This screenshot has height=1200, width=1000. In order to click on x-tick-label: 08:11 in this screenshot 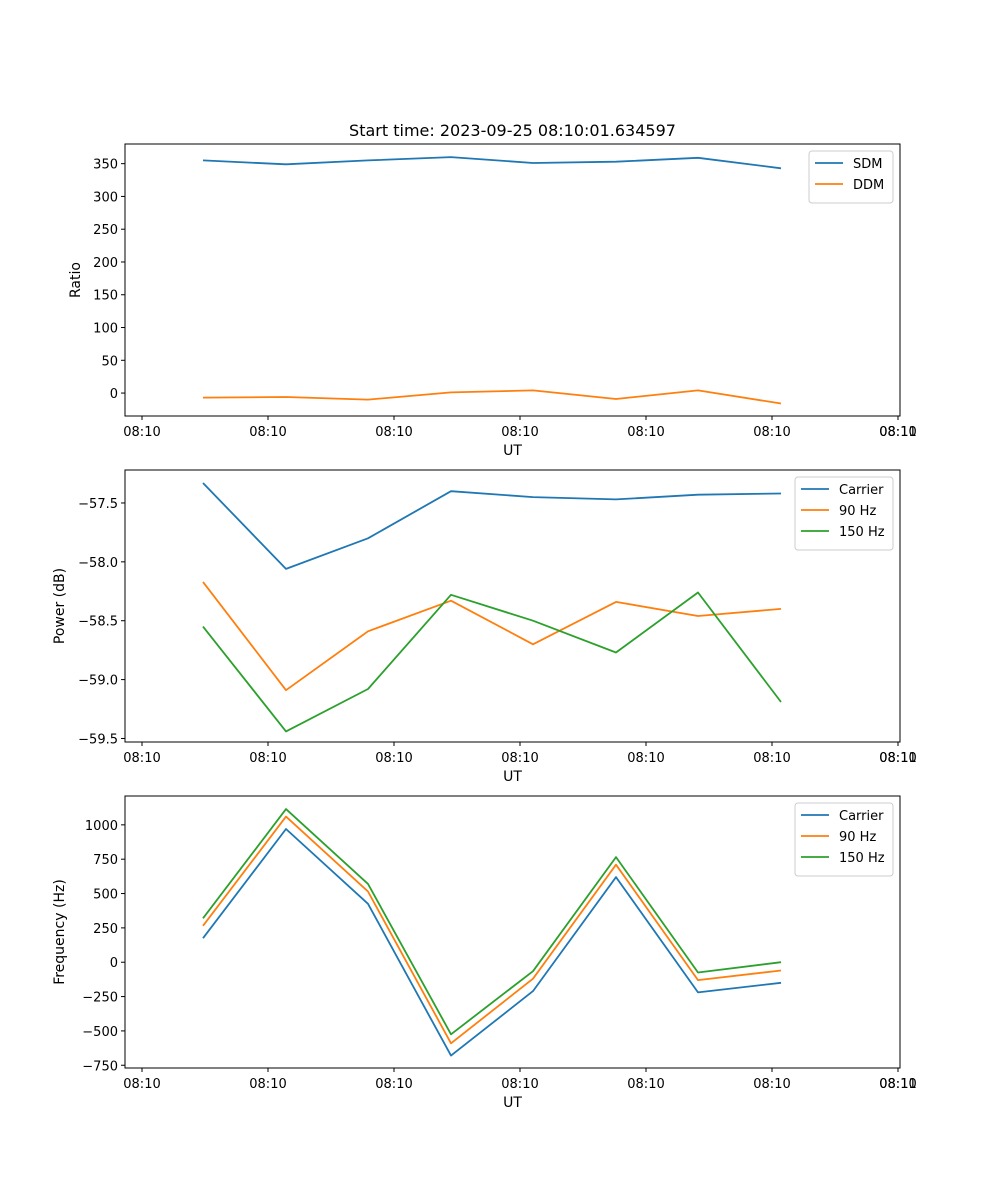, I will do `click(897, 432)`.